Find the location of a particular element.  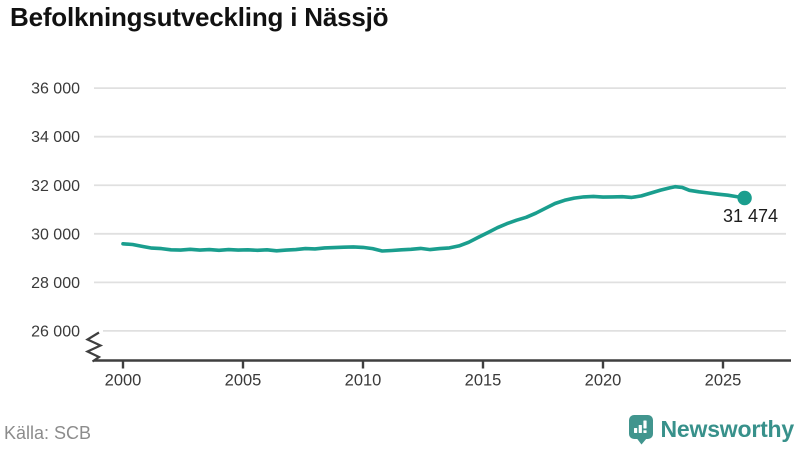

latest-value-label: 31 474 is located at coordinates (750, 216).